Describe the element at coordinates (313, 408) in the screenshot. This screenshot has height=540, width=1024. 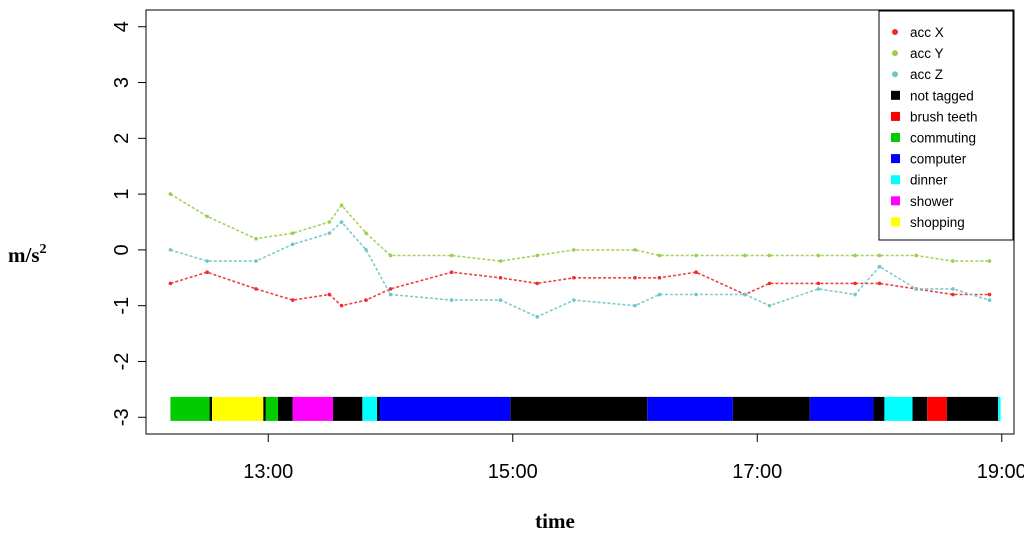
I see `activity-segment-shower` at that location.